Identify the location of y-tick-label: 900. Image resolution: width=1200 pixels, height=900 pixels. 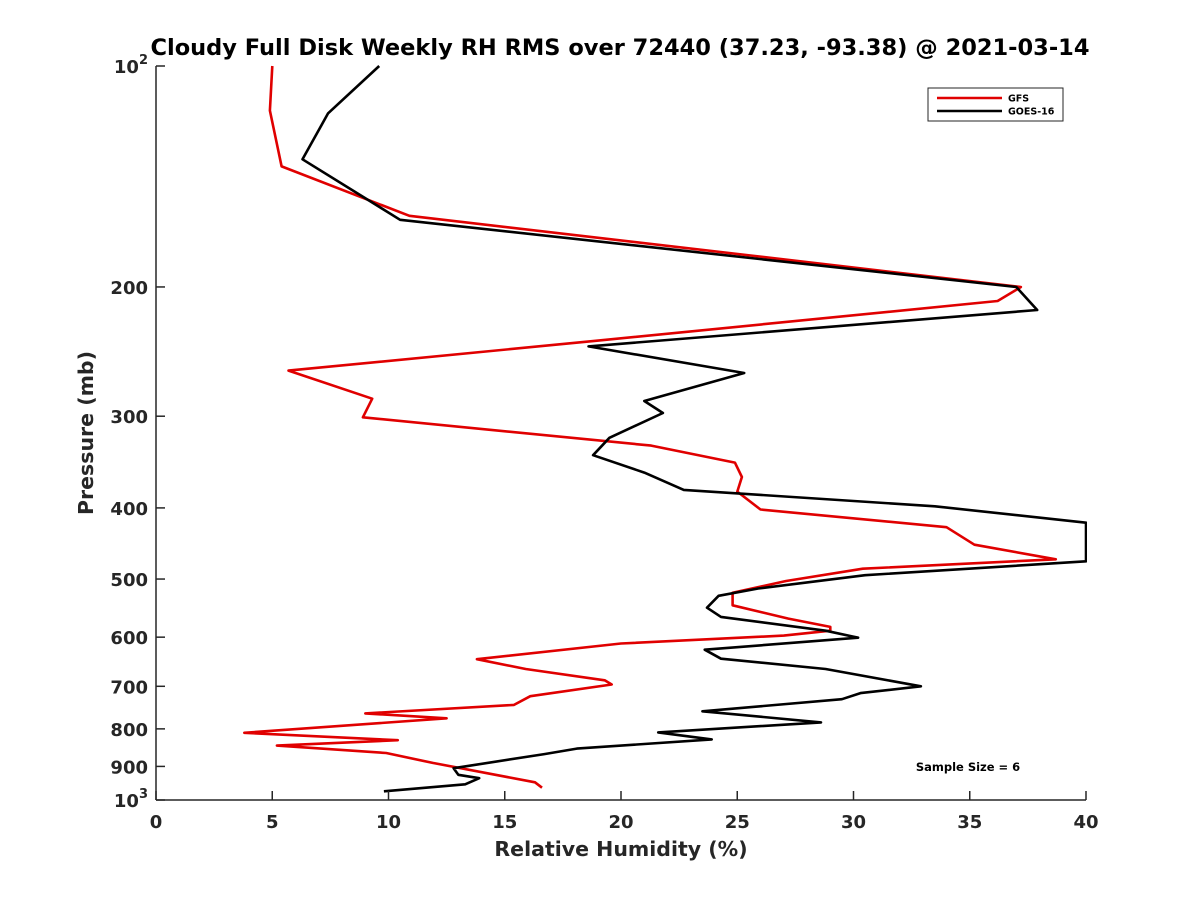
(129, 767).